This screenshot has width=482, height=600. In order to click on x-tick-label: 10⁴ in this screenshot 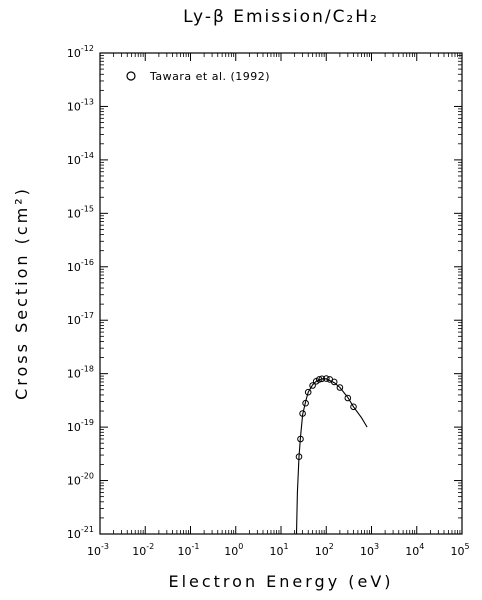, I will do `click(414, 550)`.